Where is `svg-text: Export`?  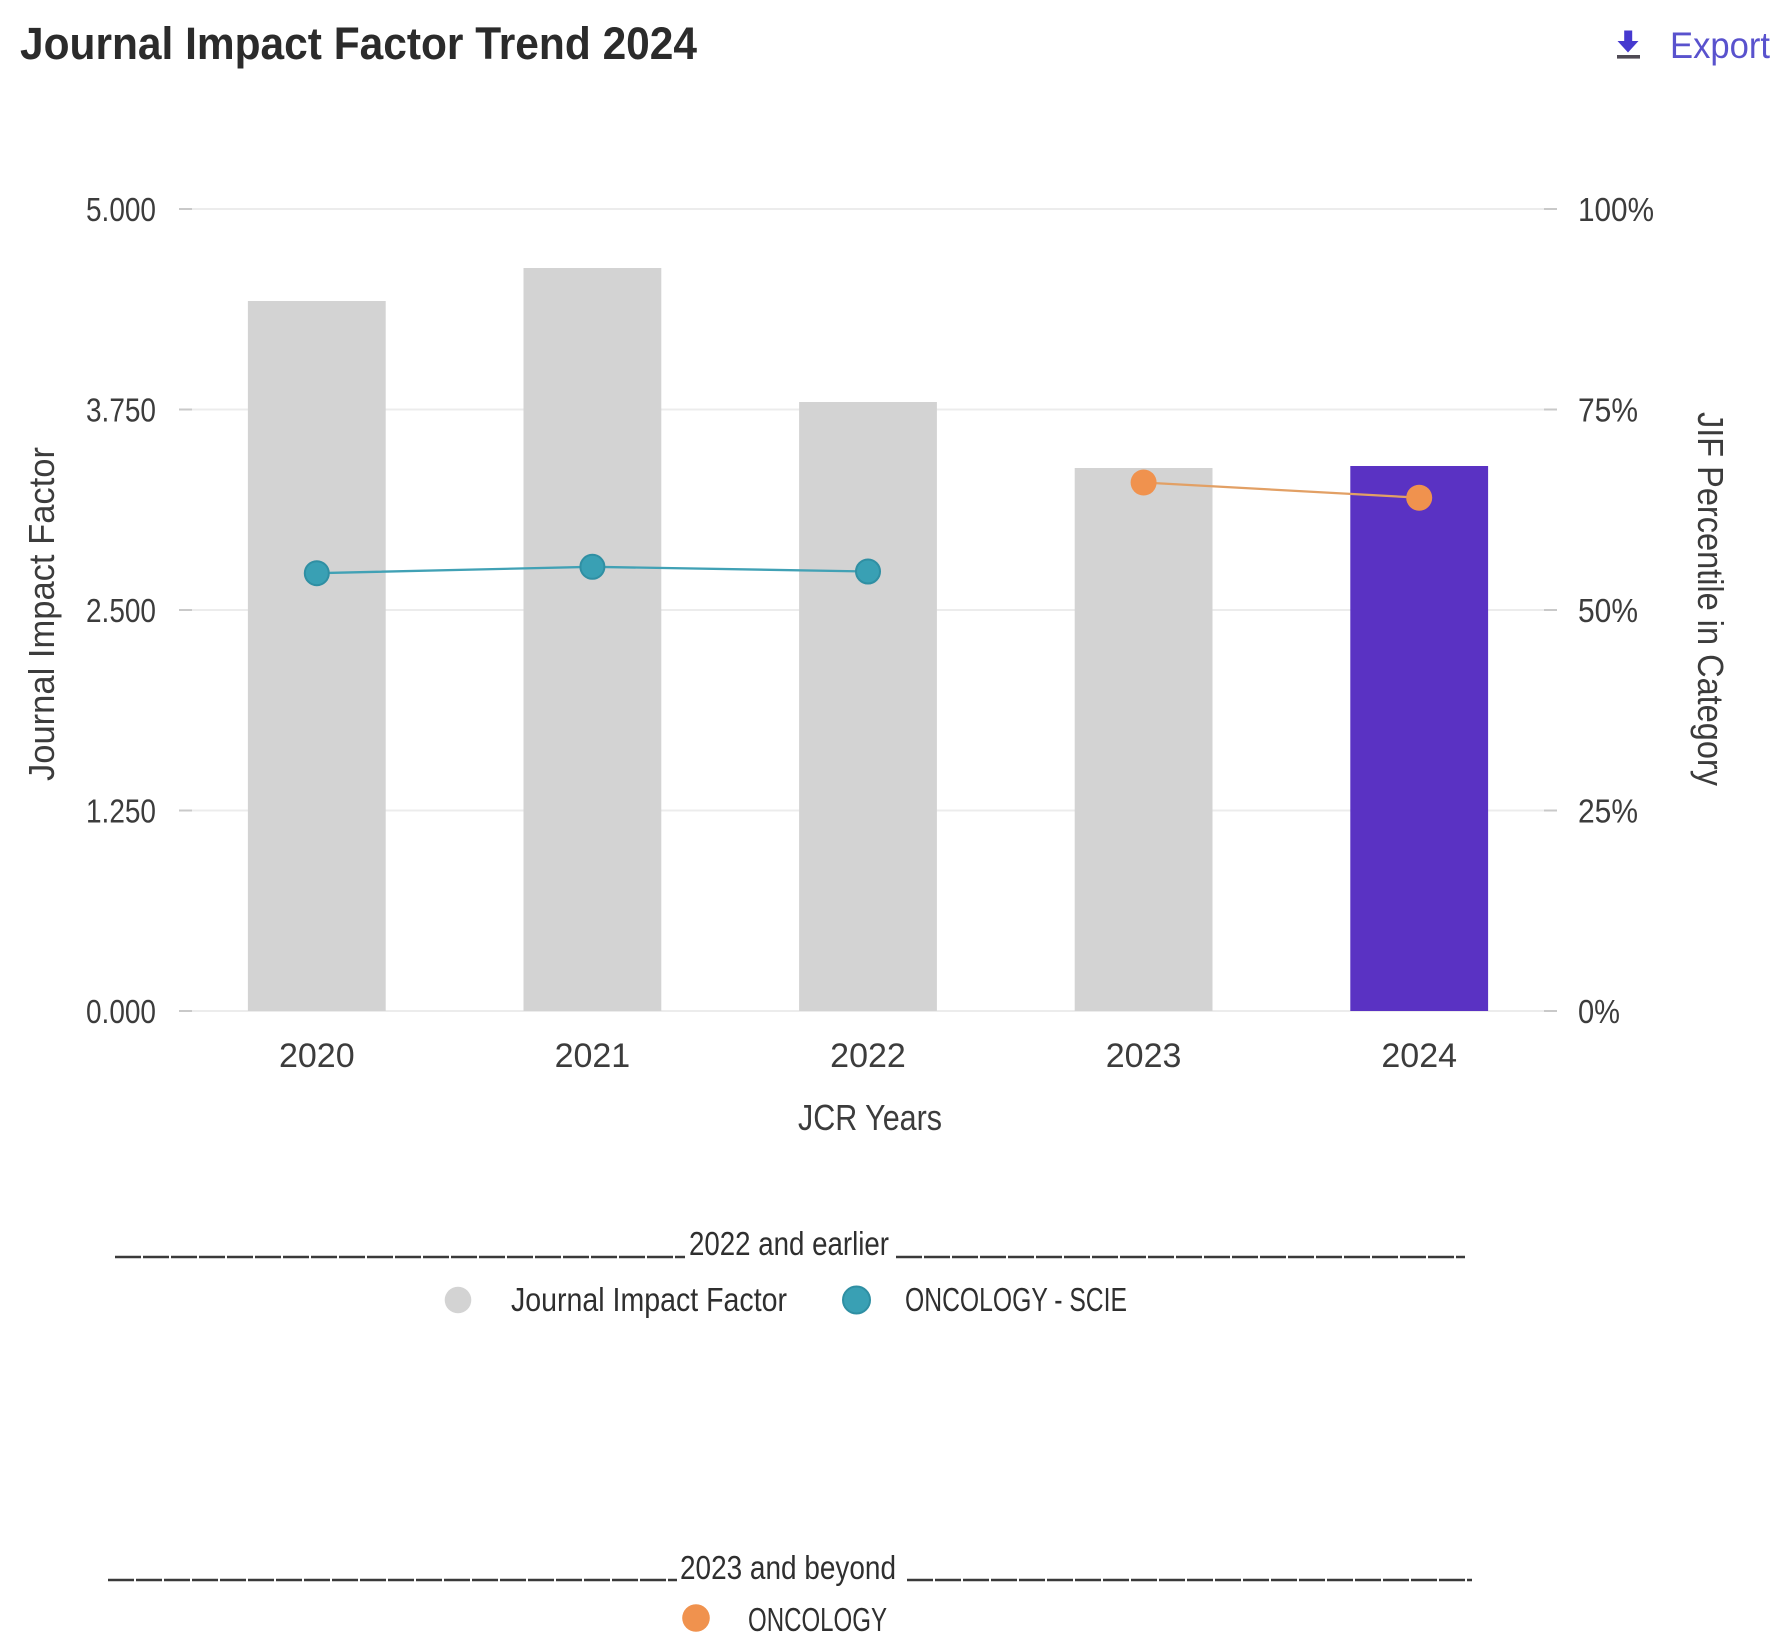
svg-text: Export is located at coordinates (1720, 45).